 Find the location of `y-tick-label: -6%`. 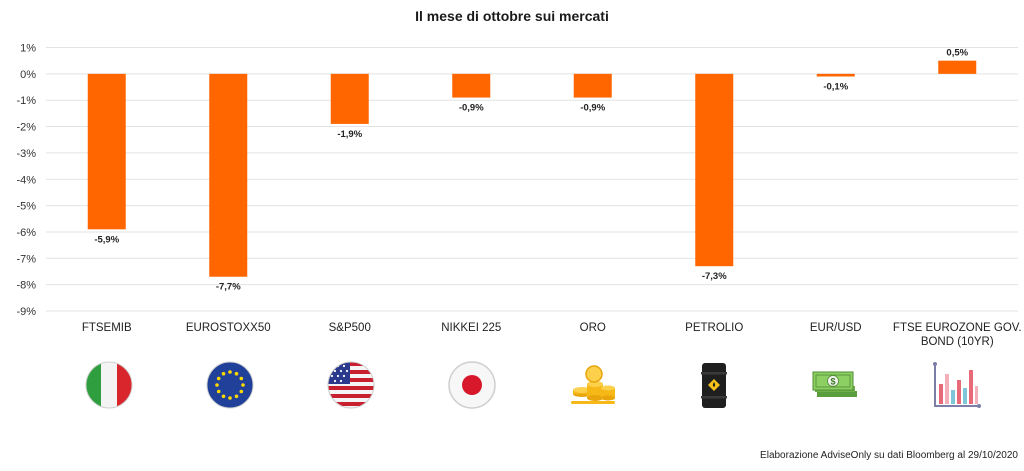

y-tick-label: -6% is located at coordinates (26, 233).